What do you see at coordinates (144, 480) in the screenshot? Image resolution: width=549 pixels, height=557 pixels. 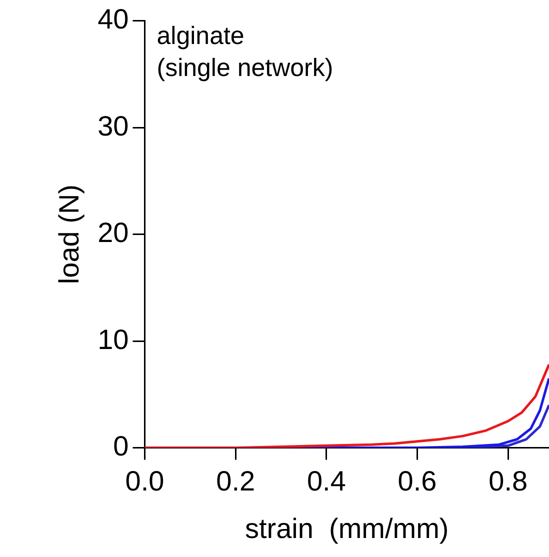 I see `x-tick-label: 0.0` at bounding box center [144, 480].